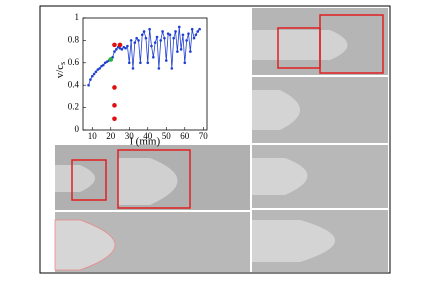  I want to click on x-tick-label: 60, so click(185, 136).